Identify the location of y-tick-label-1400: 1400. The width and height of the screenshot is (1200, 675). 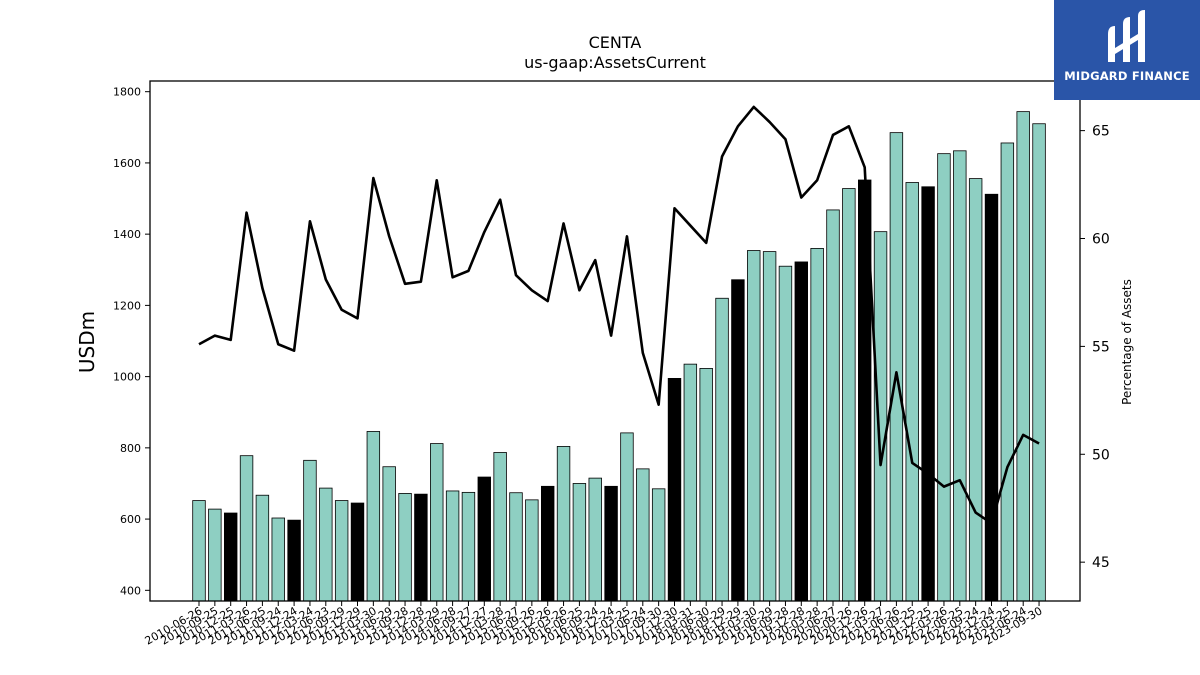
(127, 234).